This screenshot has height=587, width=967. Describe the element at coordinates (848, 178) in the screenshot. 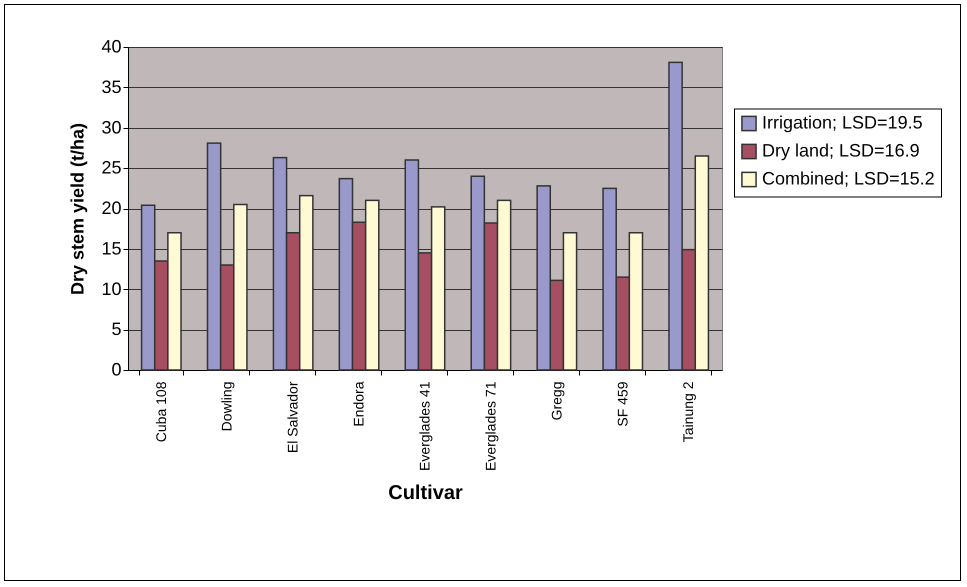

I see `legend-label: Combined; LSD=15.2` at that location.